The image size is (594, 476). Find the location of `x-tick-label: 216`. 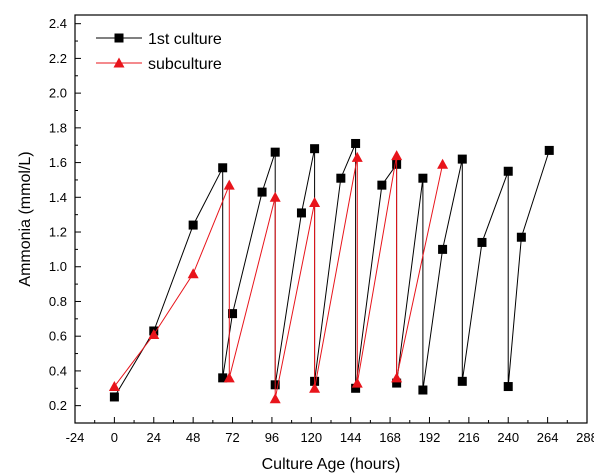

x-tick-label: 216 is located at coordinates (469, 437).